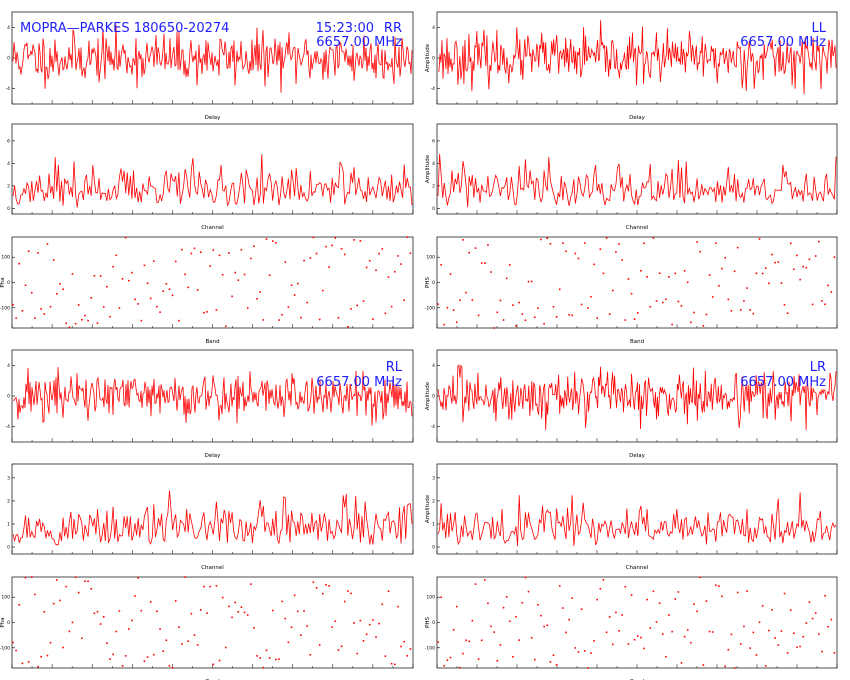 The image size is (850, 680). Describe the element at coordinates (212, 568) in the screenshot. I see `x-axis-label: Channel` at that location.